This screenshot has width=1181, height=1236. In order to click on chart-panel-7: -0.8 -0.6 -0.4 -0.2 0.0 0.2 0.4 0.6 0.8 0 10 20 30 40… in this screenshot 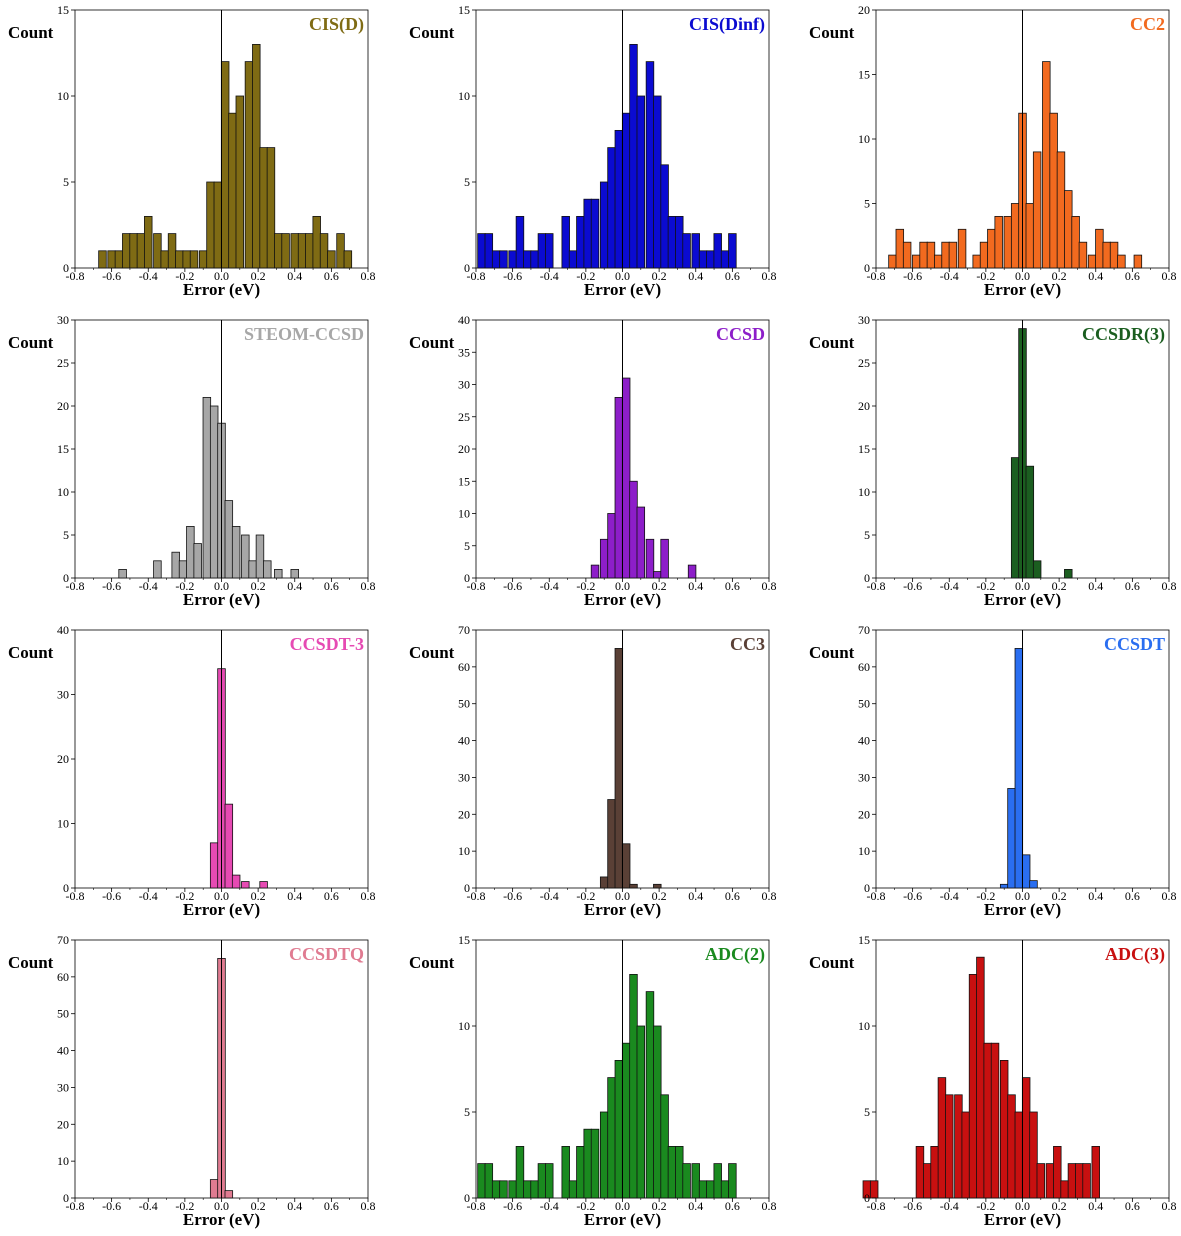, I will do `click(593, 771)`.